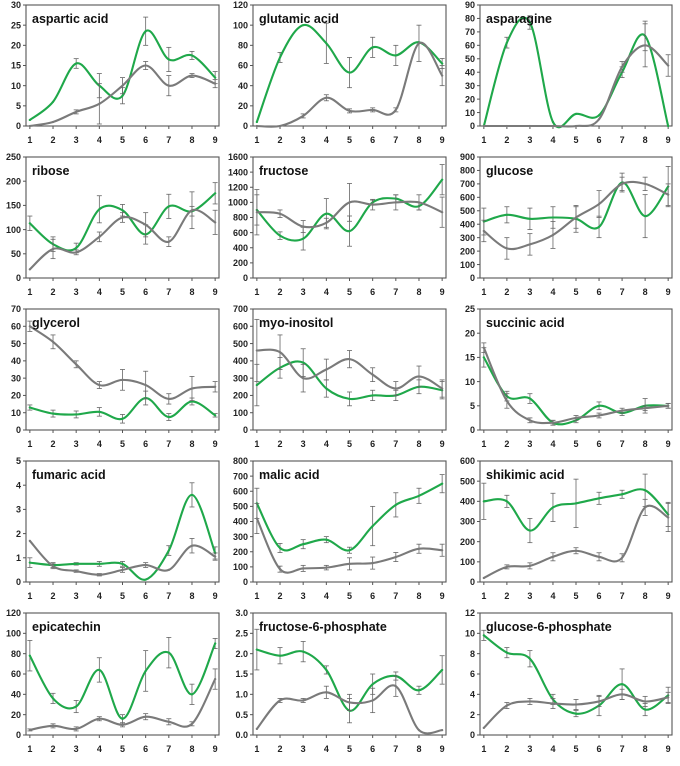 The height and width of the screenshot is (766, 680). What do you see at coordinates (645, 444) in the screenshot?
I see `x-tick-label: 8` at bounding box center [645, 444].